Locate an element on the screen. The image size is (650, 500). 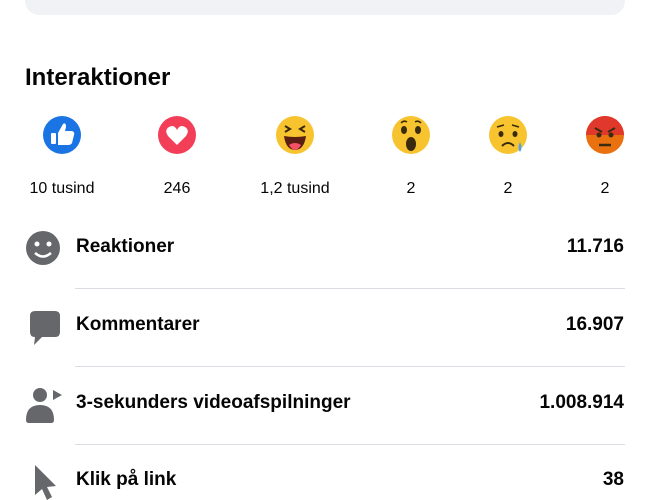
metric-value: 16.907 is located at coordinates (594, 324).